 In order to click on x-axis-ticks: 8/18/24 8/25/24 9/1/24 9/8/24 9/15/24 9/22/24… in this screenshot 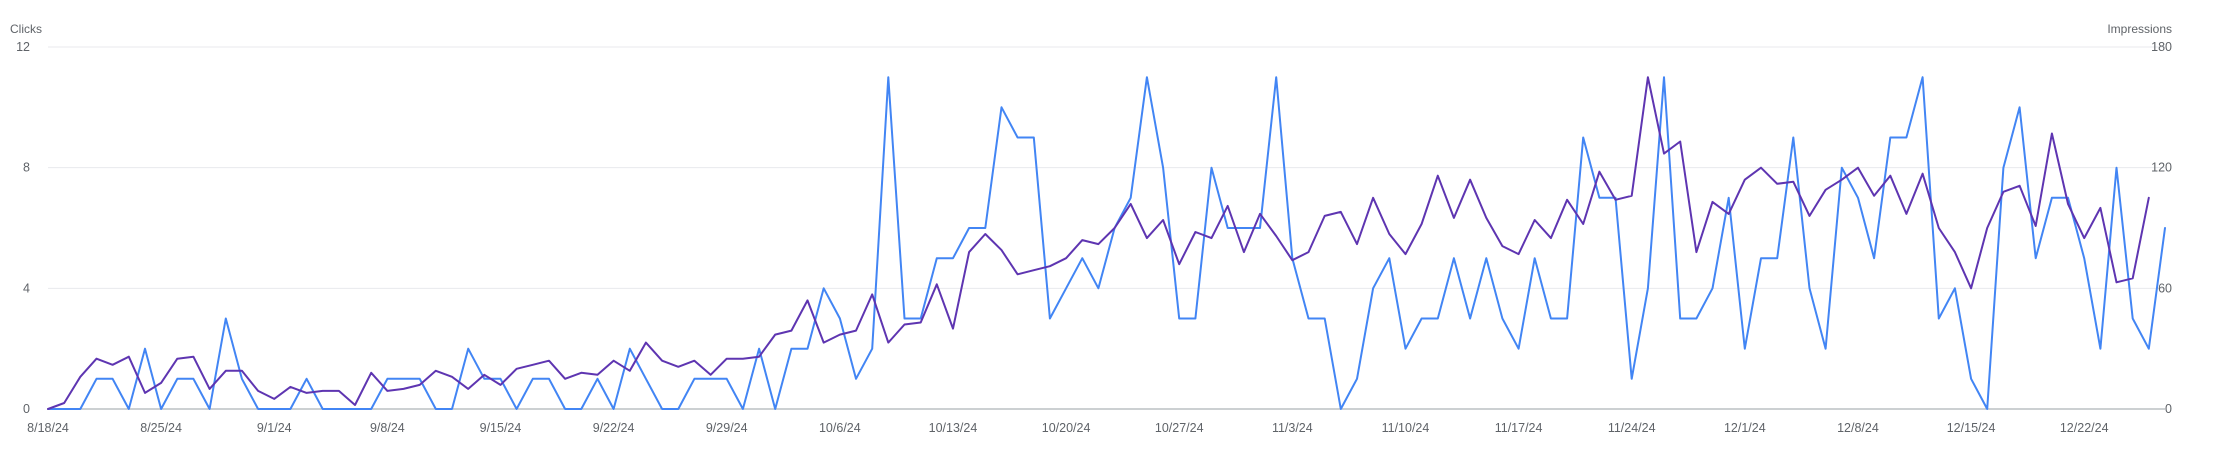, I will do `click(1067, 428)`.